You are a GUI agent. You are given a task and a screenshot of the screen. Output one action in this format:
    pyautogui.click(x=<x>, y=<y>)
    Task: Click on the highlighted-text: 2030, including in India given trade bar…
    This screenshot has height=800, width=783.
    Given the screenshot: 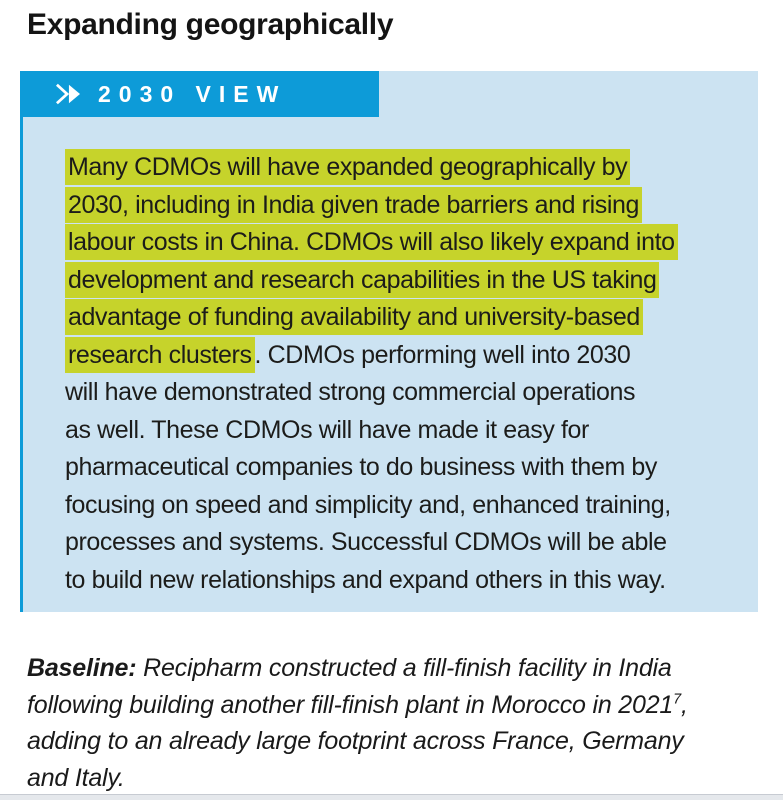 What is the action you would take?
    pyautogui.click(x=354, y=204)
    